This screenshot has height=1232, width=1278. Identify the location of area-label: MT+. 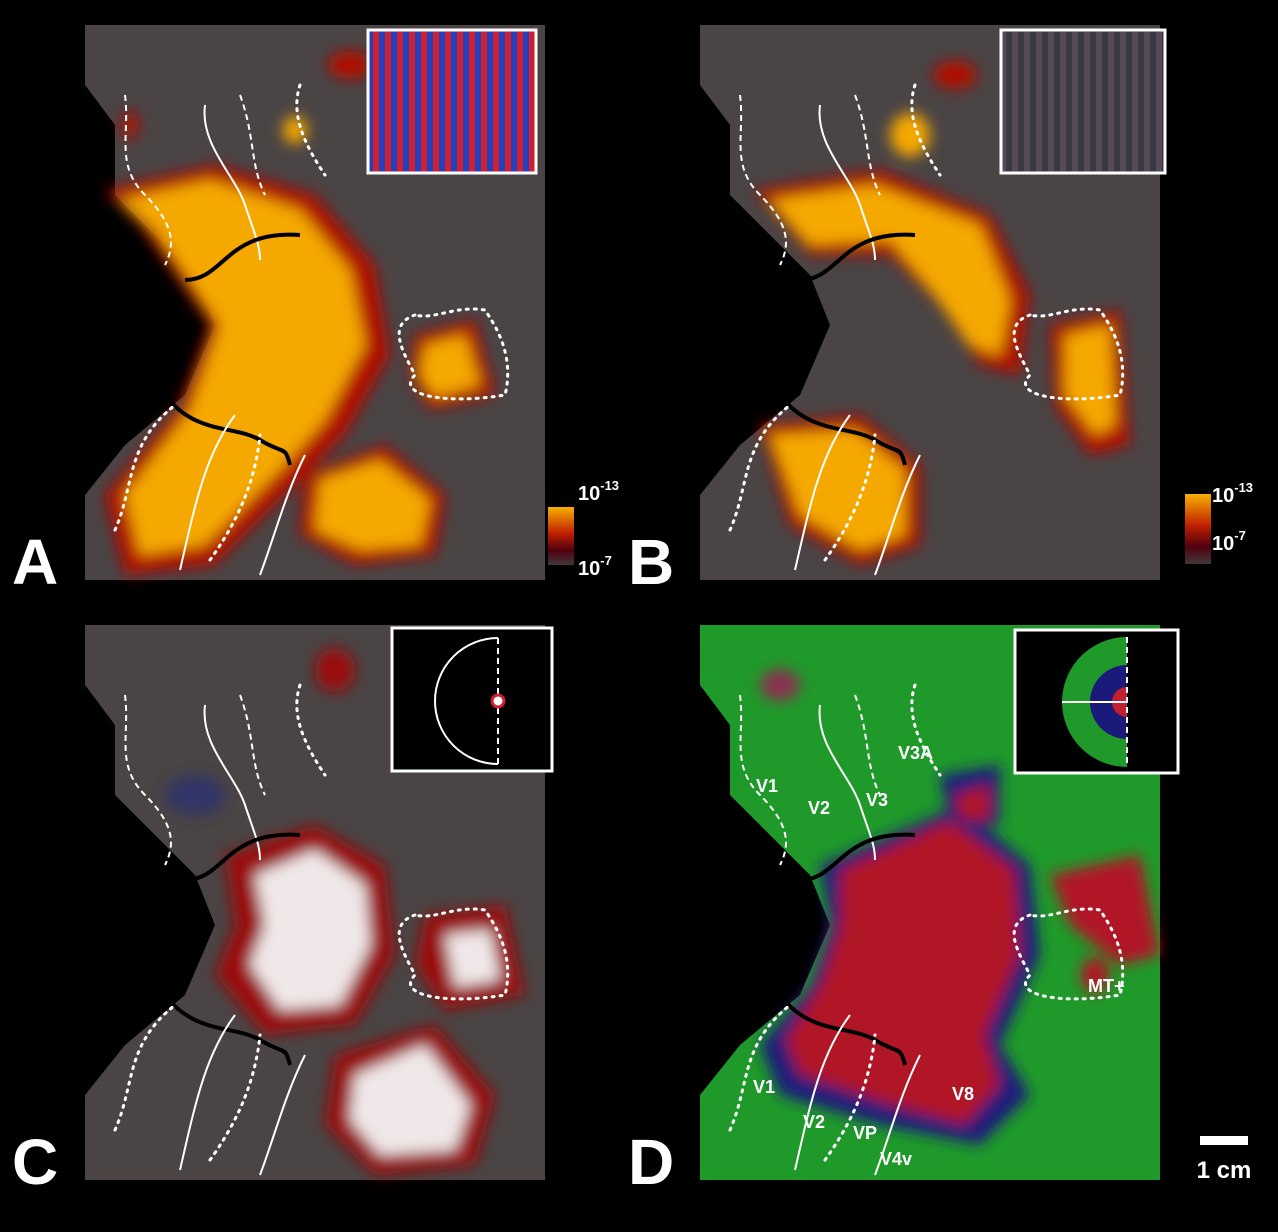
(1106, 986).